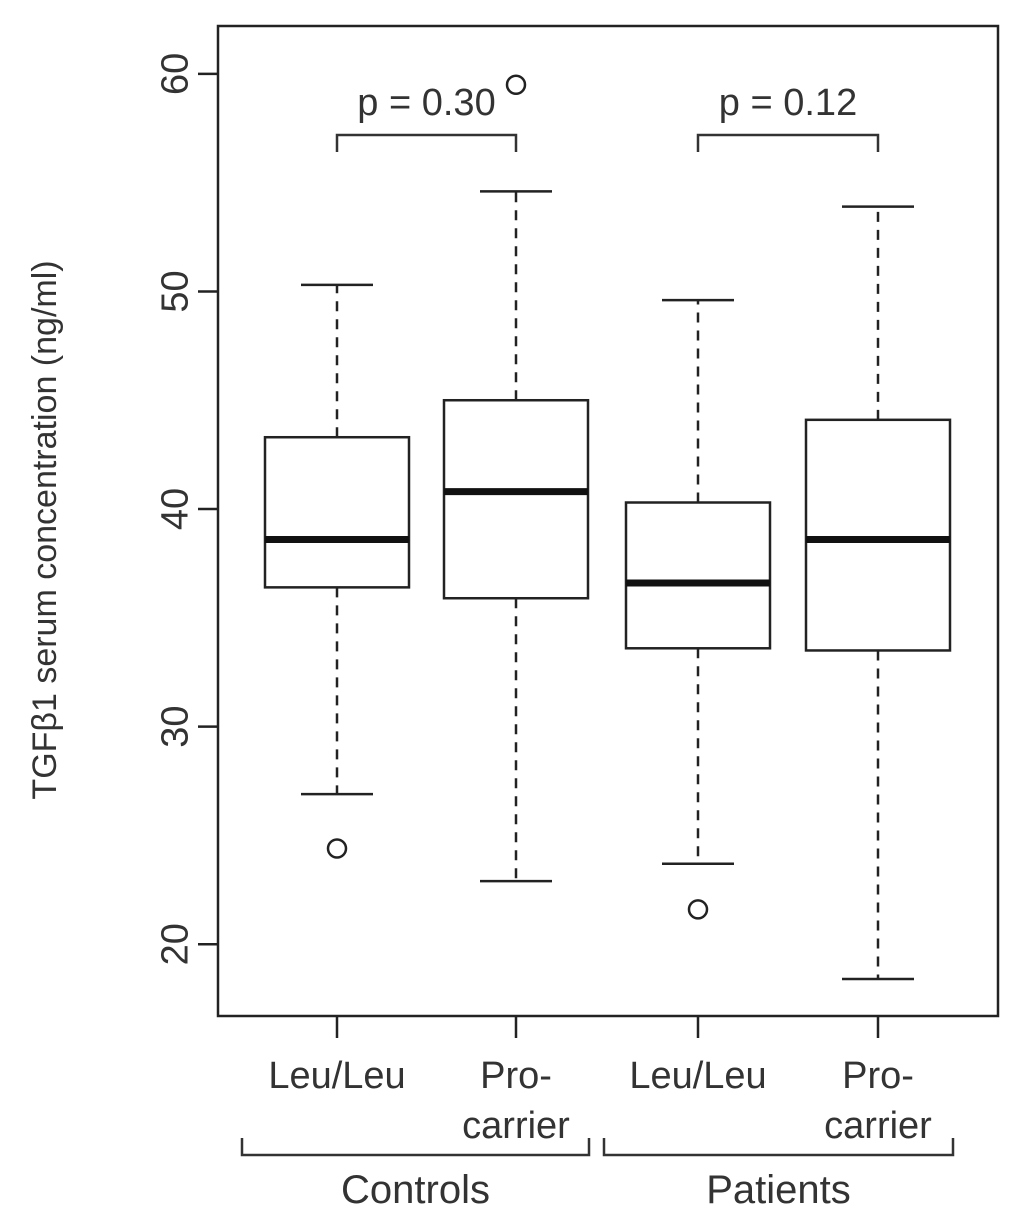  Describe the element at coordinates (607, 117) in the screenshot. I see `comparison-brackets: p = 0.30 p = 0.12` at that location.